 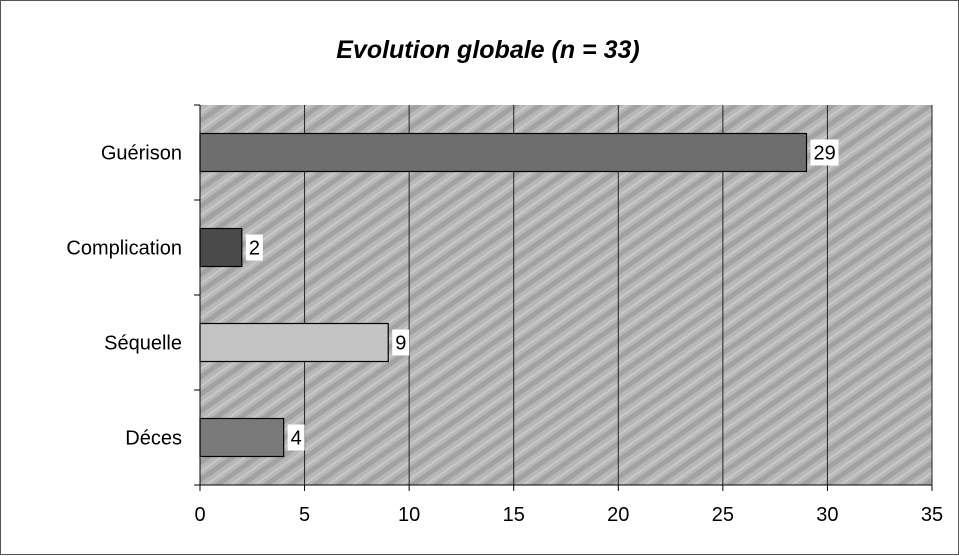 I want to click on y-tick-label: Déces, so click(x=153, y=439).